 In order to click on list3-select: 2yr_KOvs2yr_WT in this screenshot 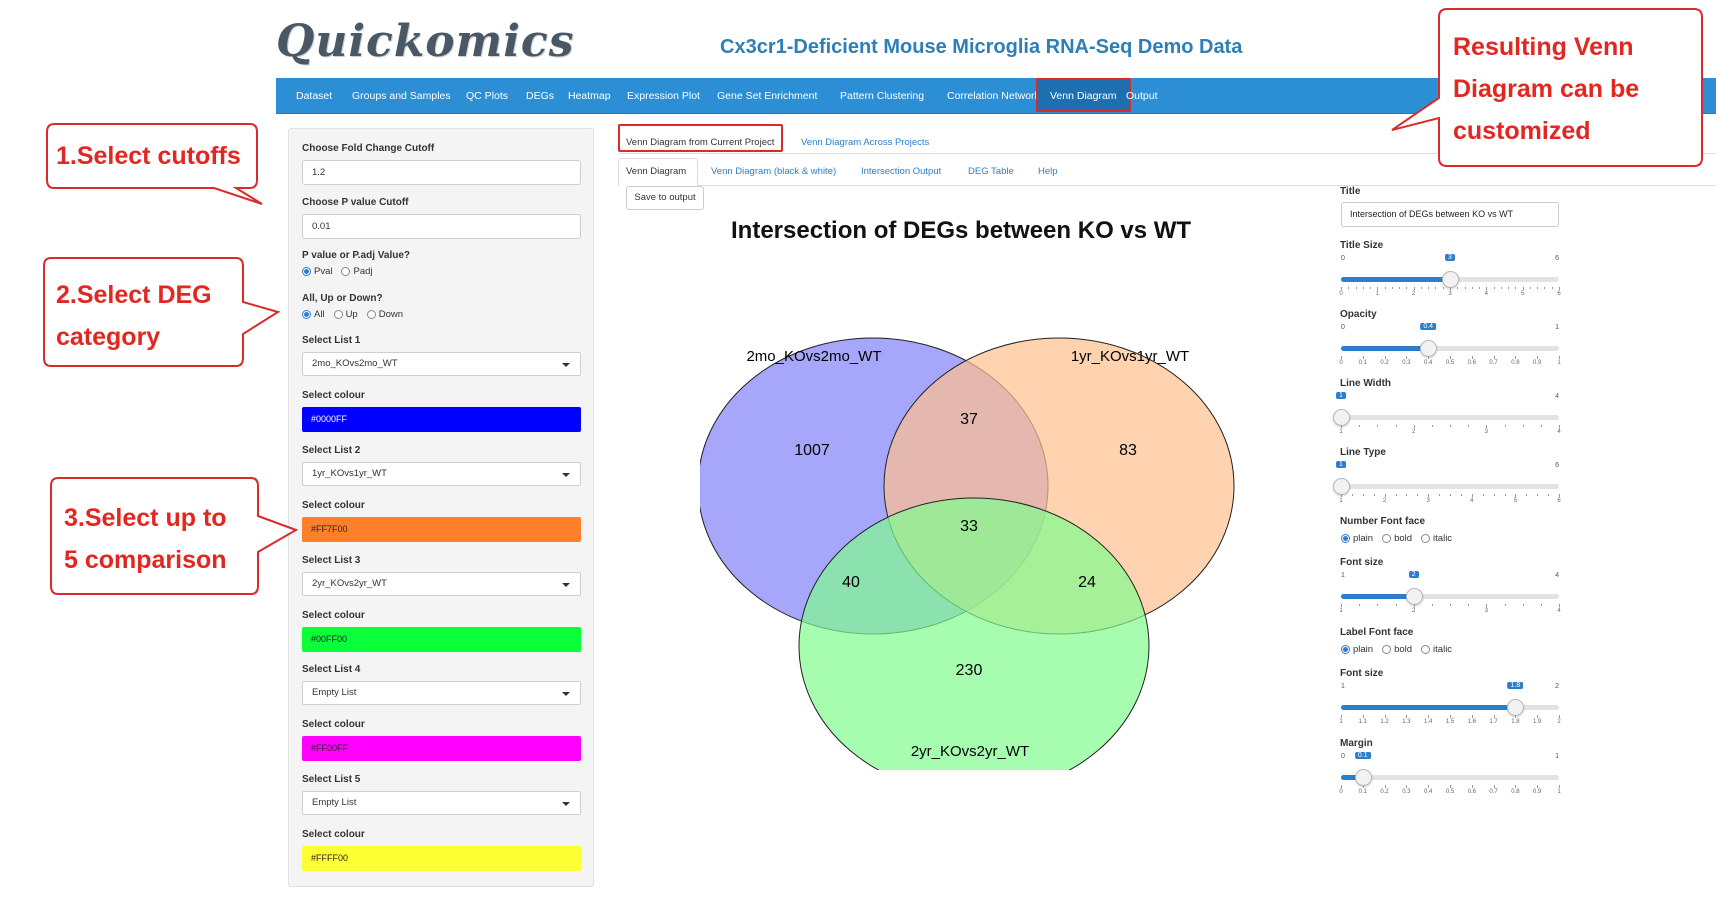, I will do `click(441, 584)`.